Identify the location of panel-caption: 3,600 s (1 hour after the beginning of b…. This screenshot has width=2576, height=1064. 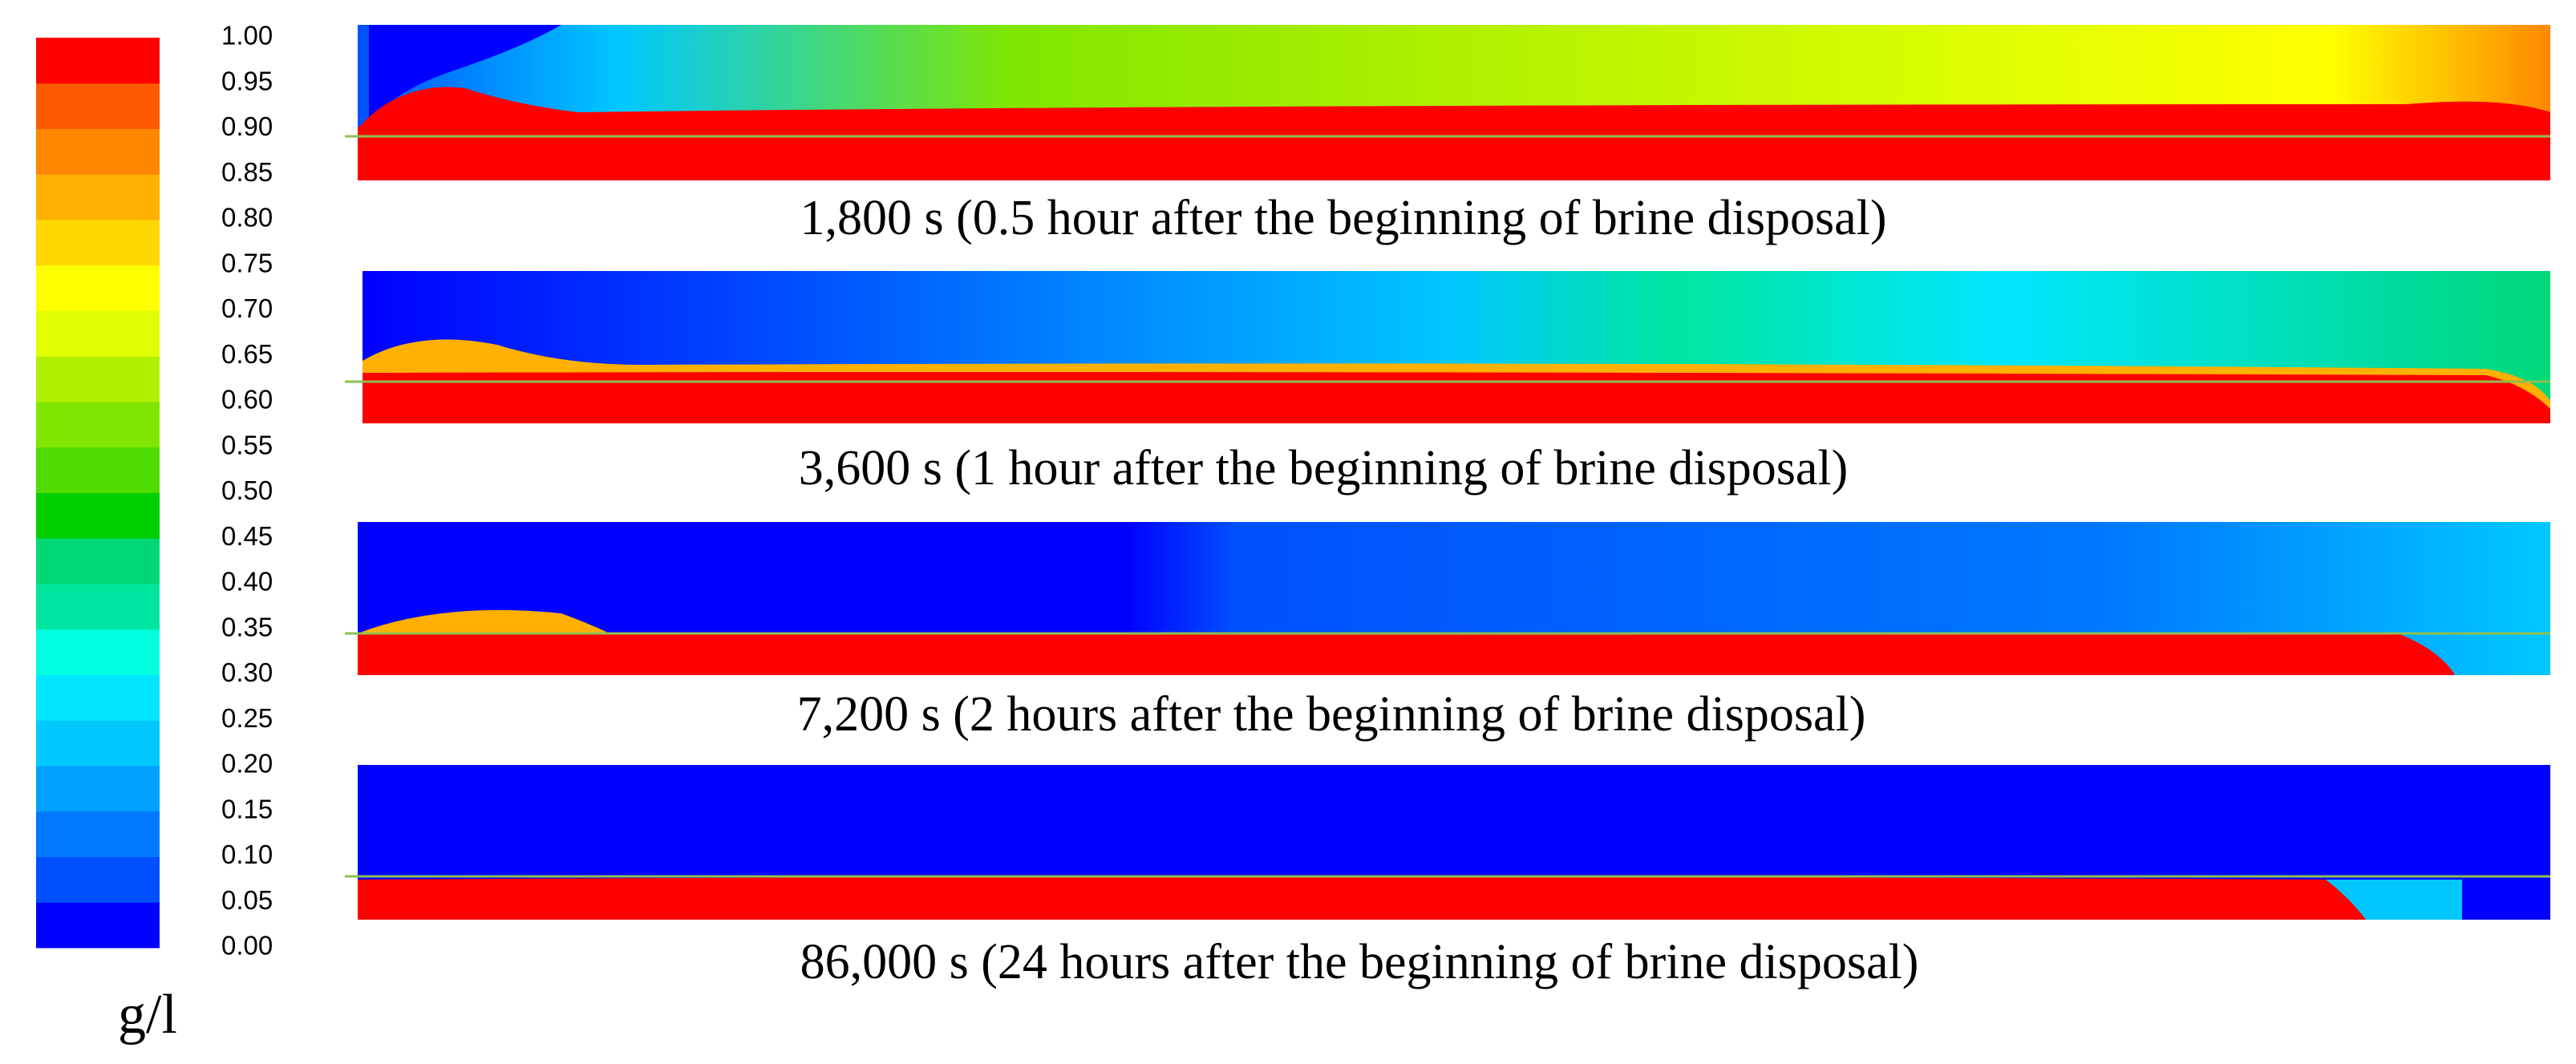
(1324, 468).